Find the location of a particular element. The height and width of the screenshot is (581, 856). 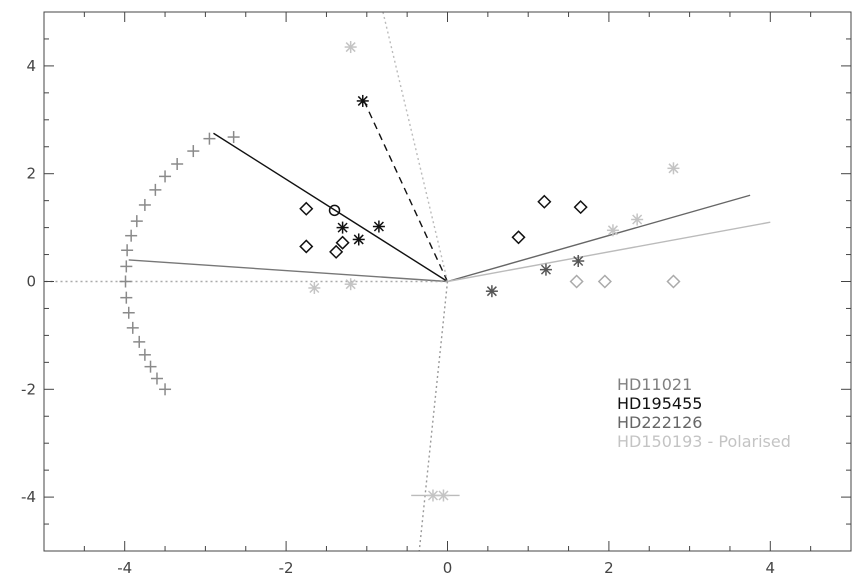

legend-entry: HD150193 - Polarised is located at coordinates (704, 441).